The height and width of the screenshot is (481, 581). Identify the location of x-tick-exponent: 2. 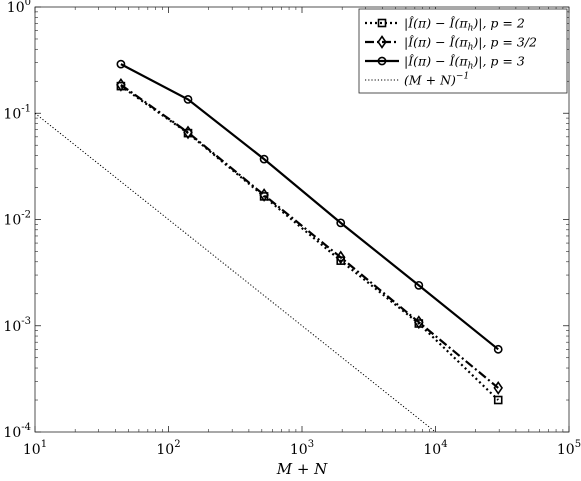
(177, 444).